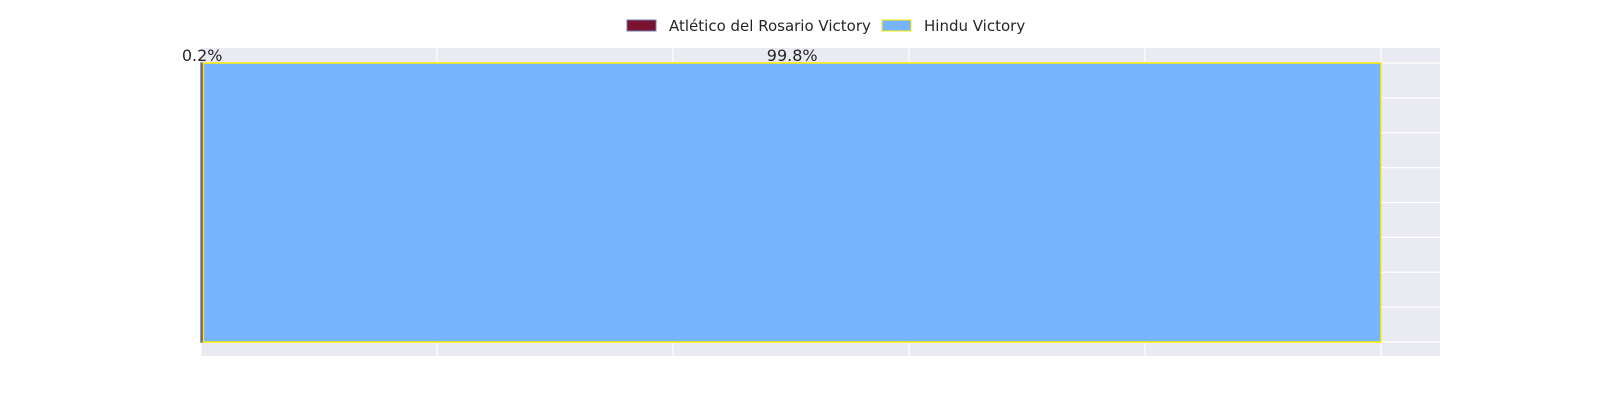 The image size is (1600, 400). What do you see at coordinates (792, 55) in the screenshot?
I see `value-label: 99.8%` at bounding box center [792, 55].